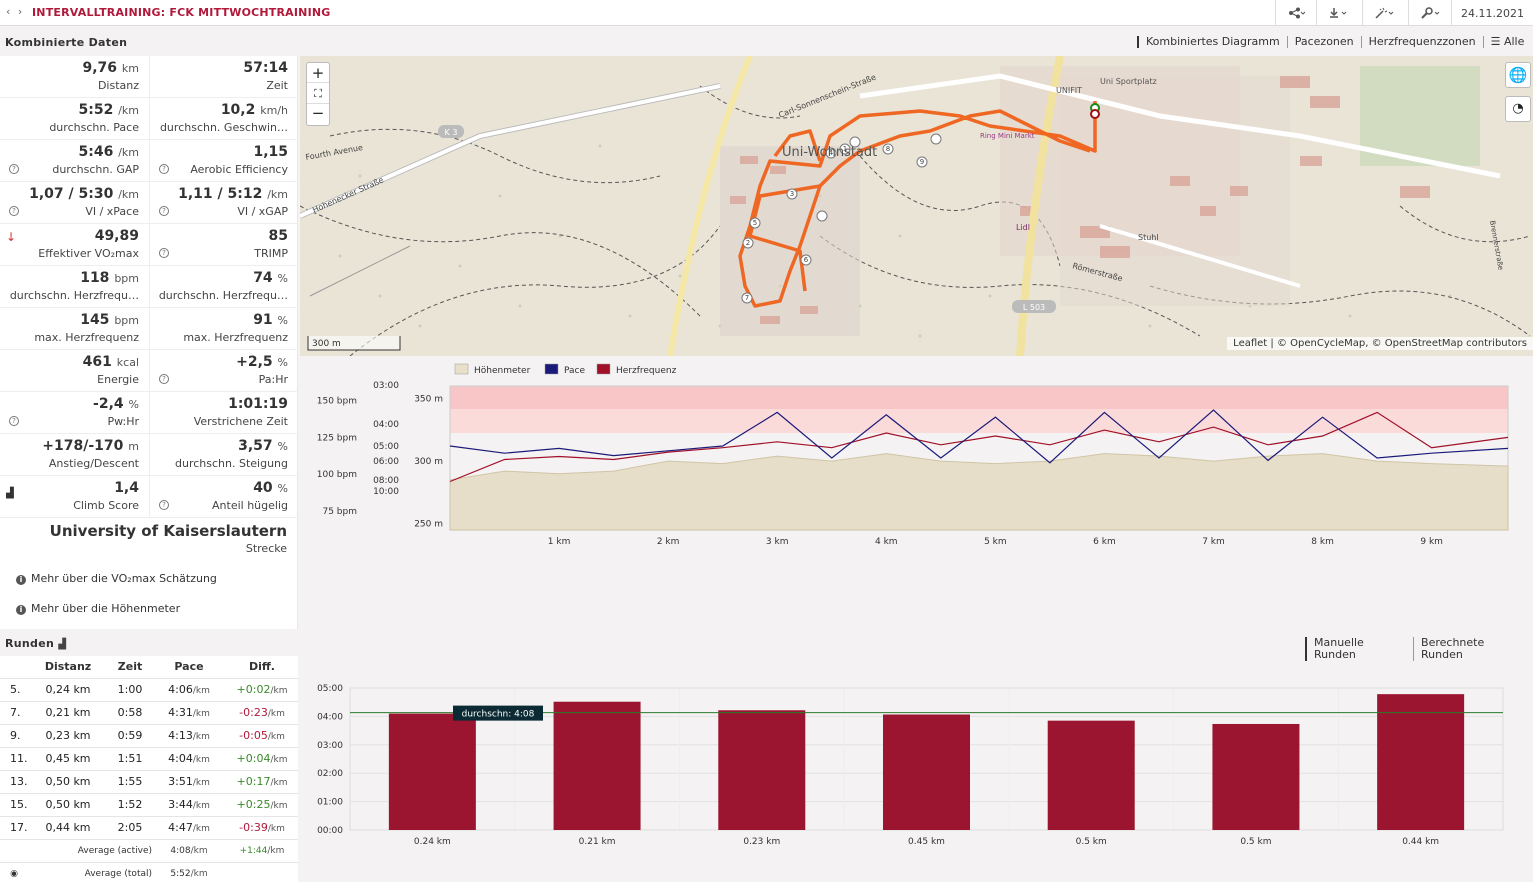 This screenshot has height=882, width=1533. I want to click on share-button, so click(1295, 13).